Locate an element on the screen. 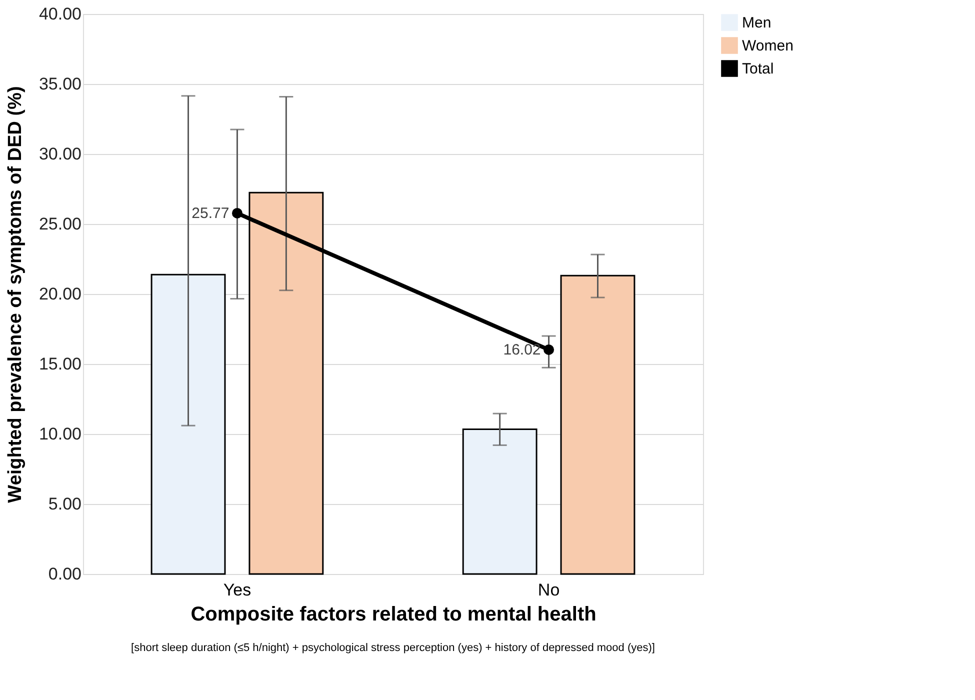 The width and height of the screenshot is (975, 700). y-tick-label: 40.00 is located at coordinates (60, 14).